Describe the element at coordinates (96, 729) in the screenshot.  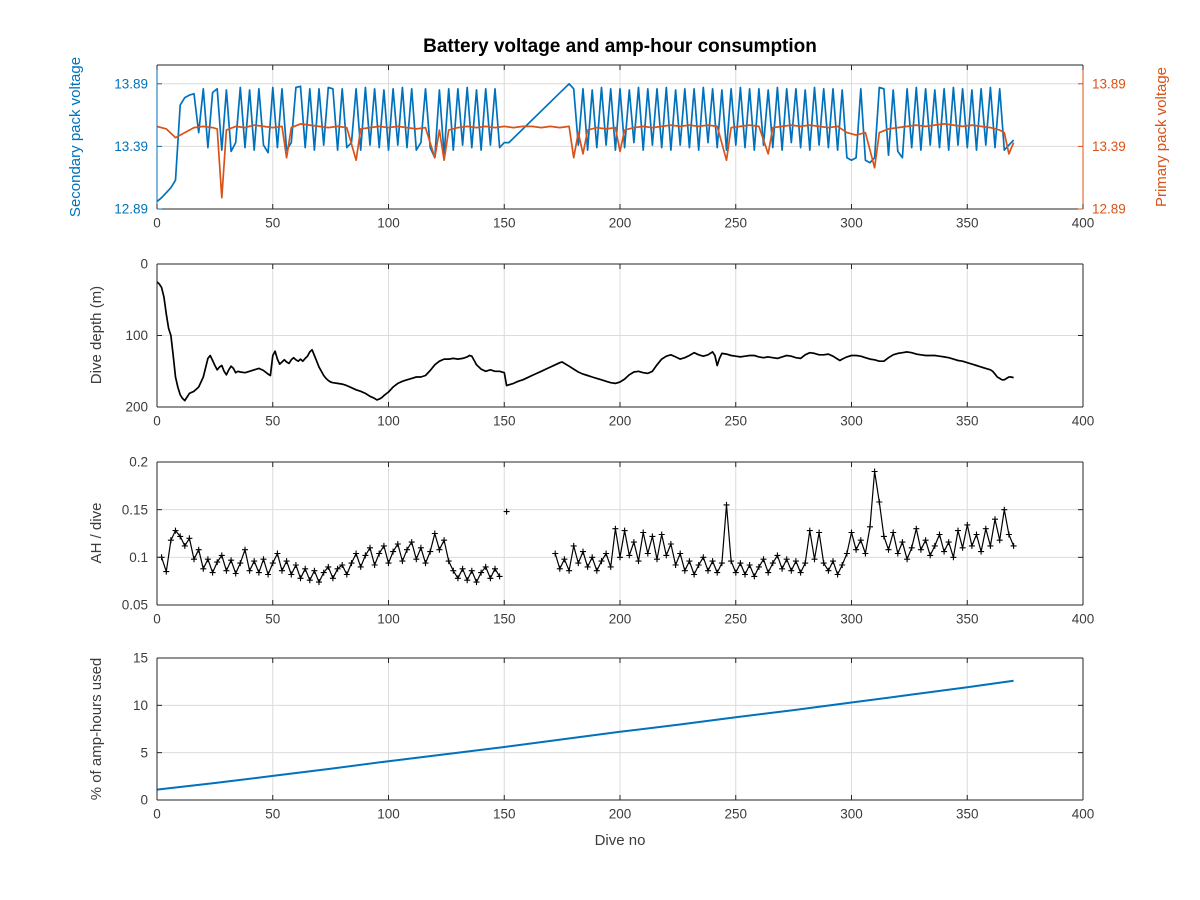
I see `ylabel-percent-amp-hours: % of amp-hours used` at that location.